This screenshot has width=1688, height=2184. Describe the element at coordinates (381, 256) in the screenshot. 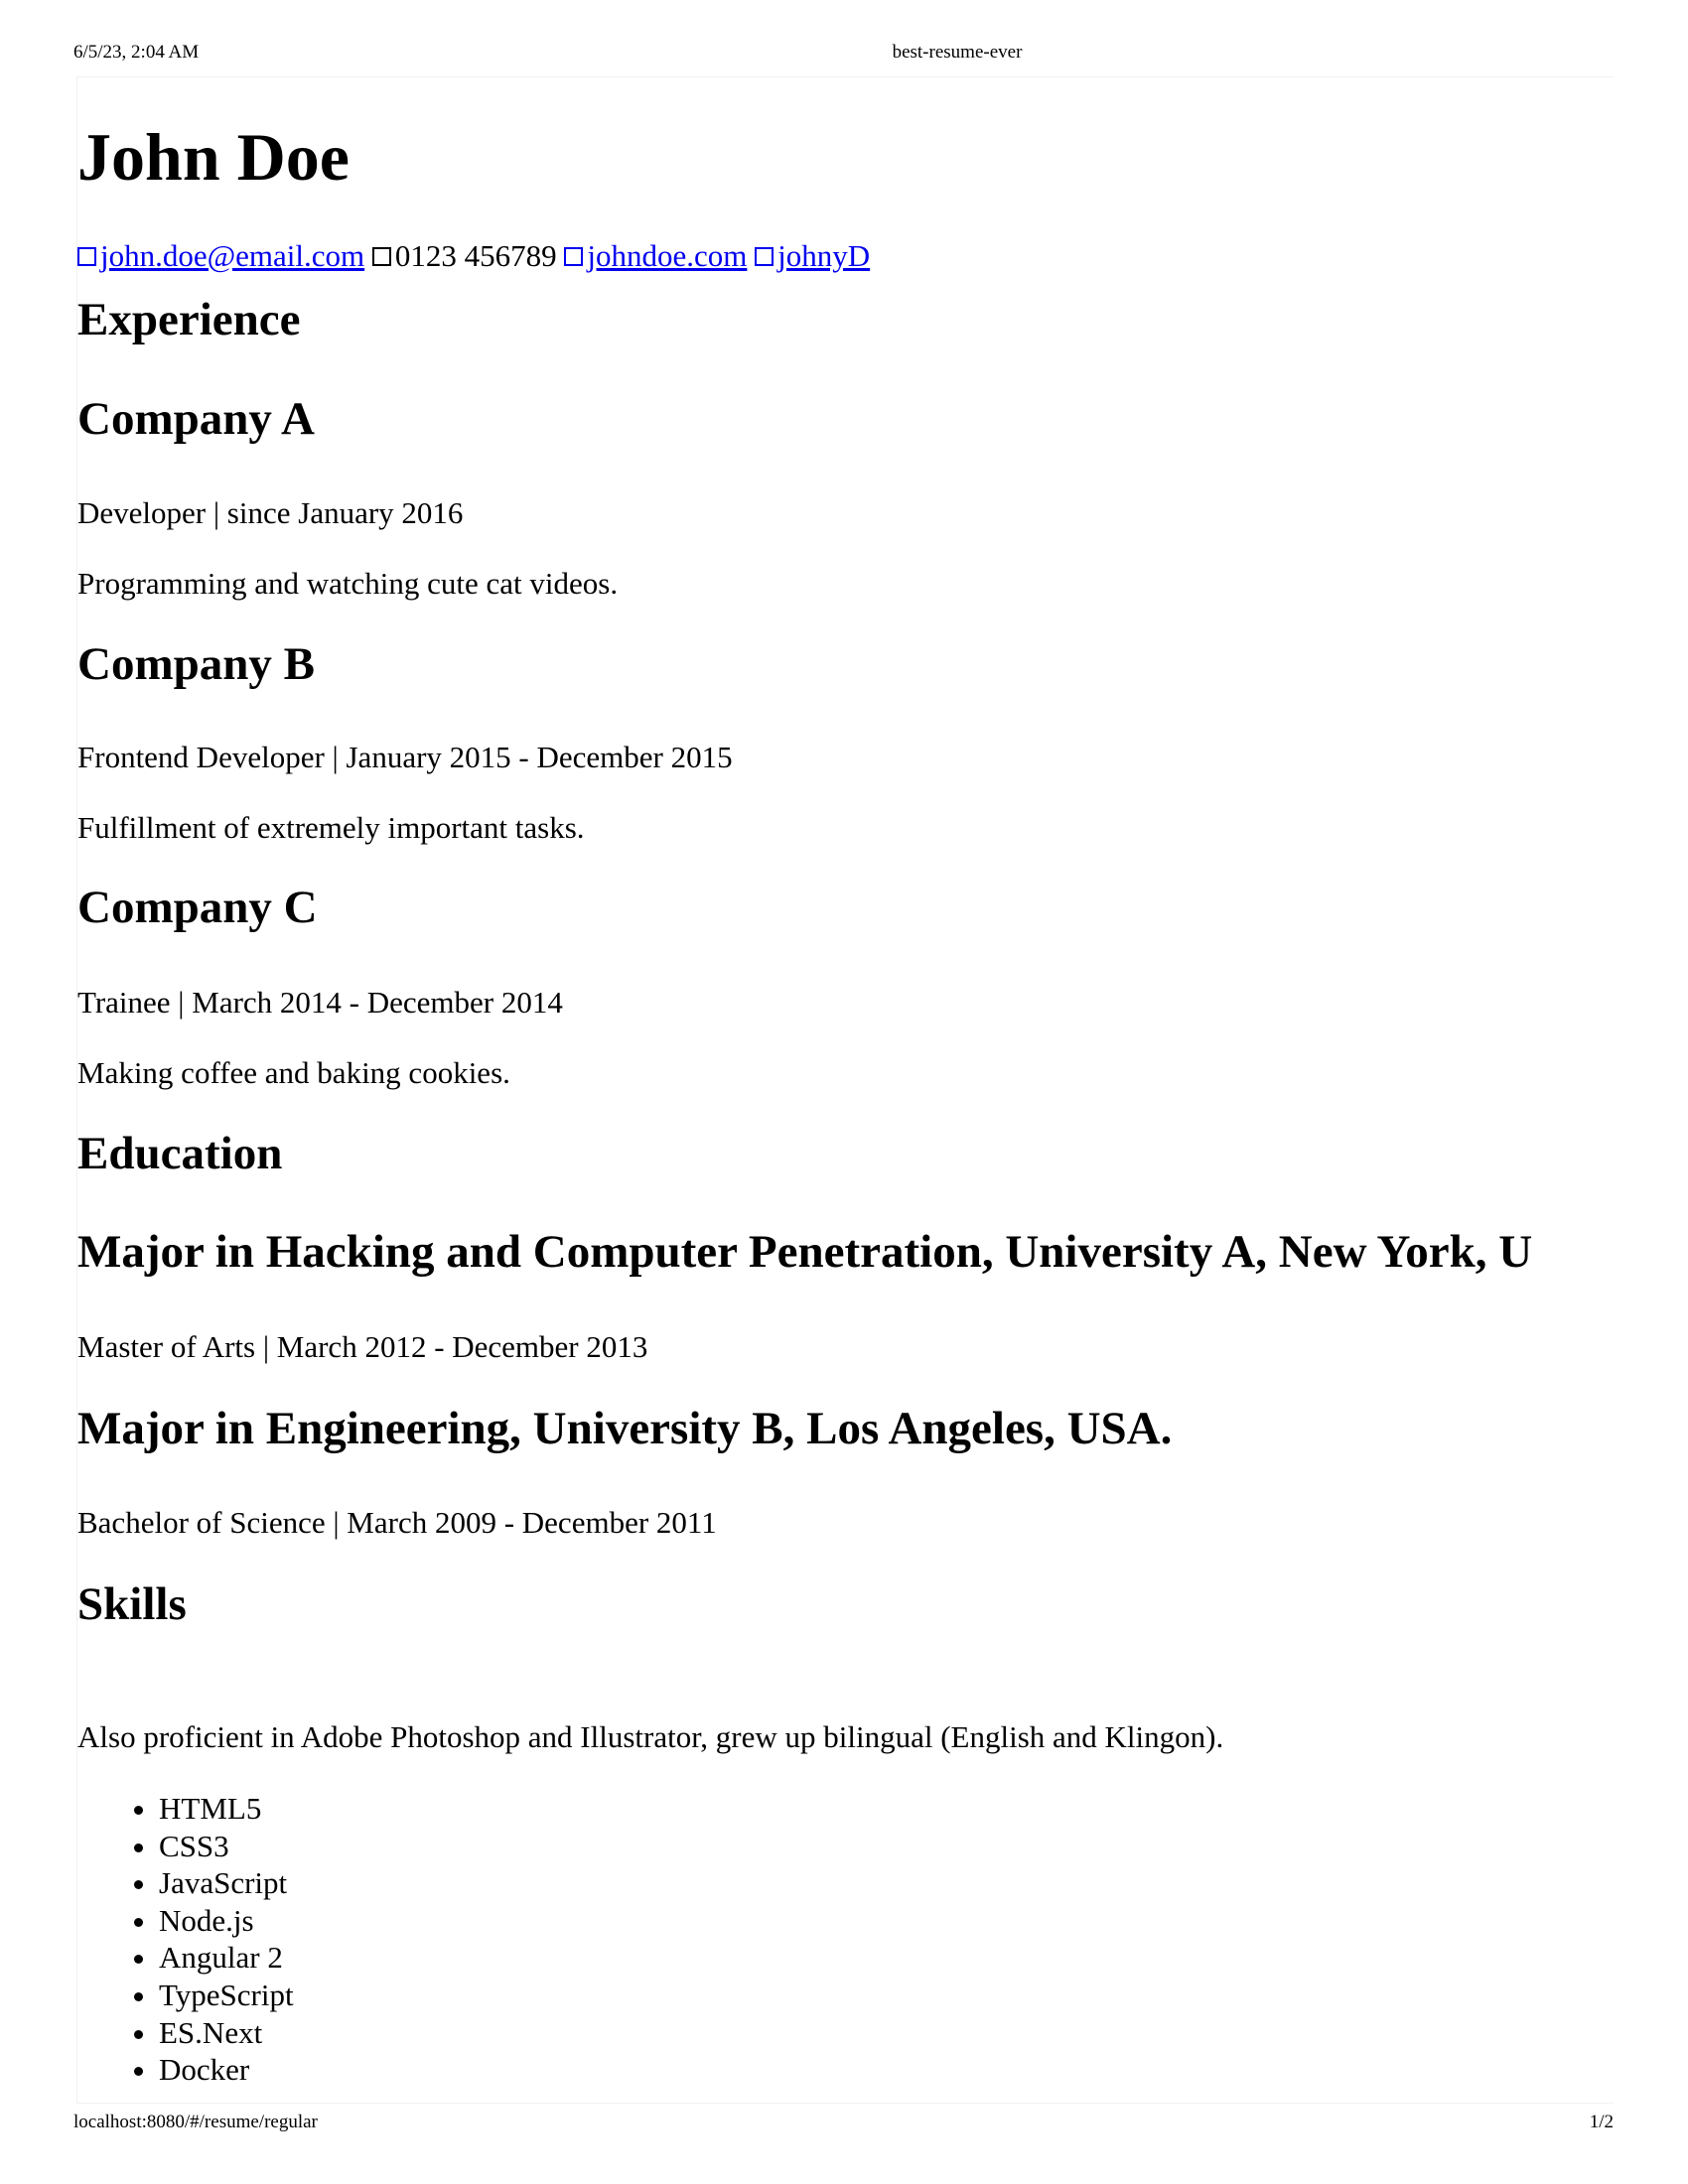

I see `phone-icon` at that location.